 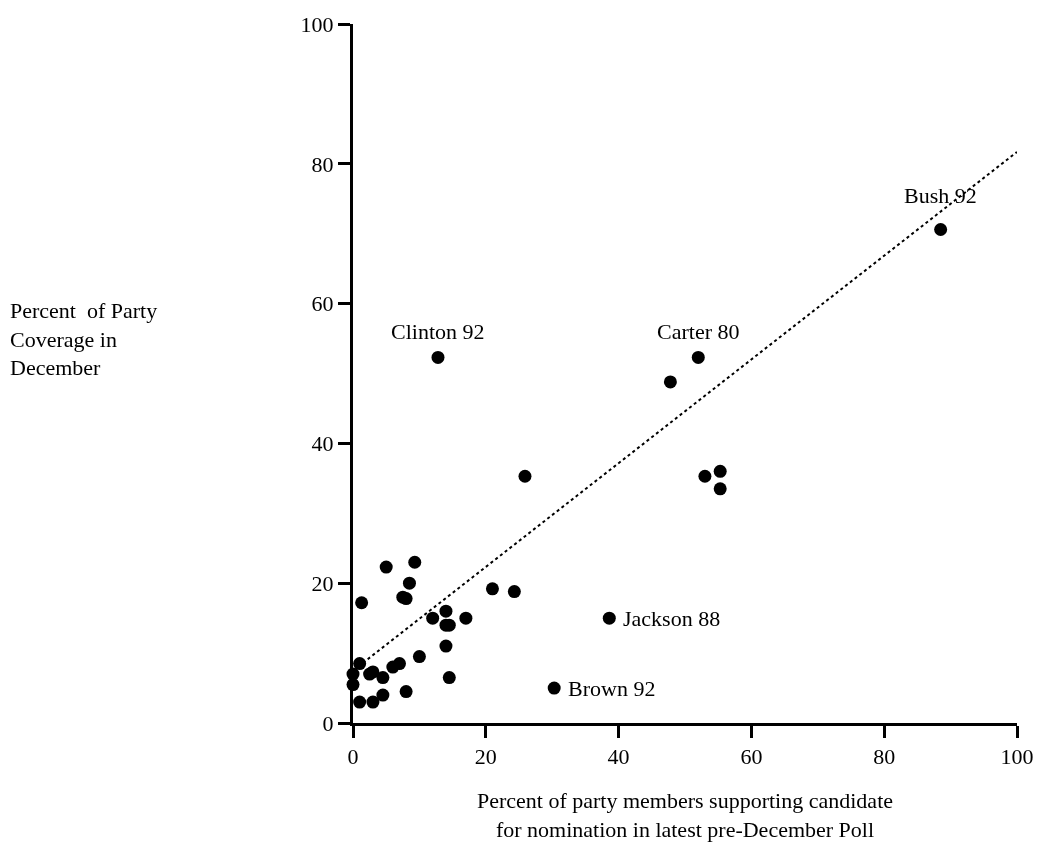 What do you see at coordinates (322, 583) in the screenshot?
I see `y-tick-label: 20` at bounding box center [322, 583].